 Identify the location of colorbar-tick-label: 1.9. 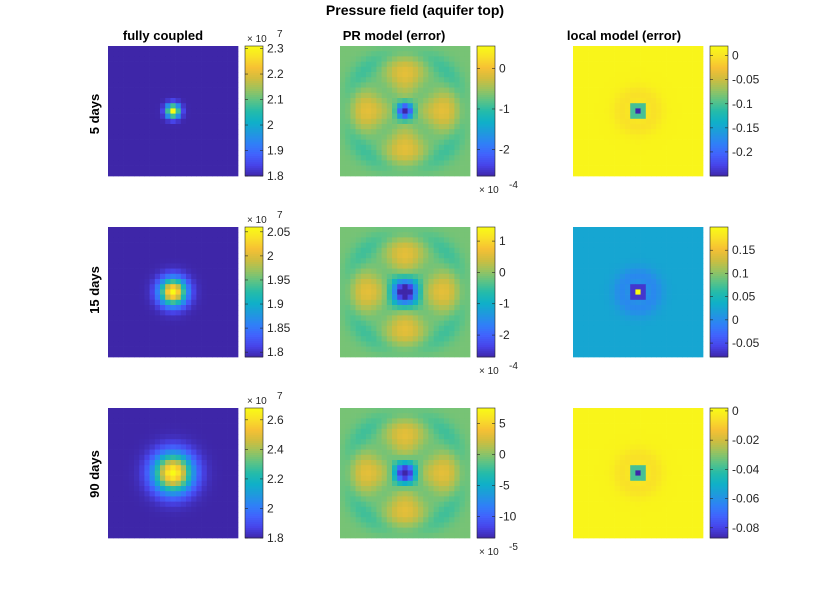
(275, 304).